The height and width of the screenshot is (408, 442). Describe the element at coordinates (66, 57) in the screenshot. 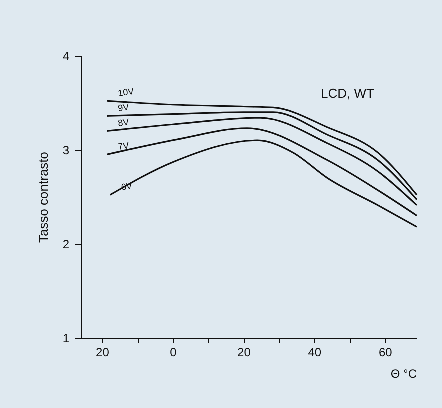

I see `y-tick-label: 4` at that location.